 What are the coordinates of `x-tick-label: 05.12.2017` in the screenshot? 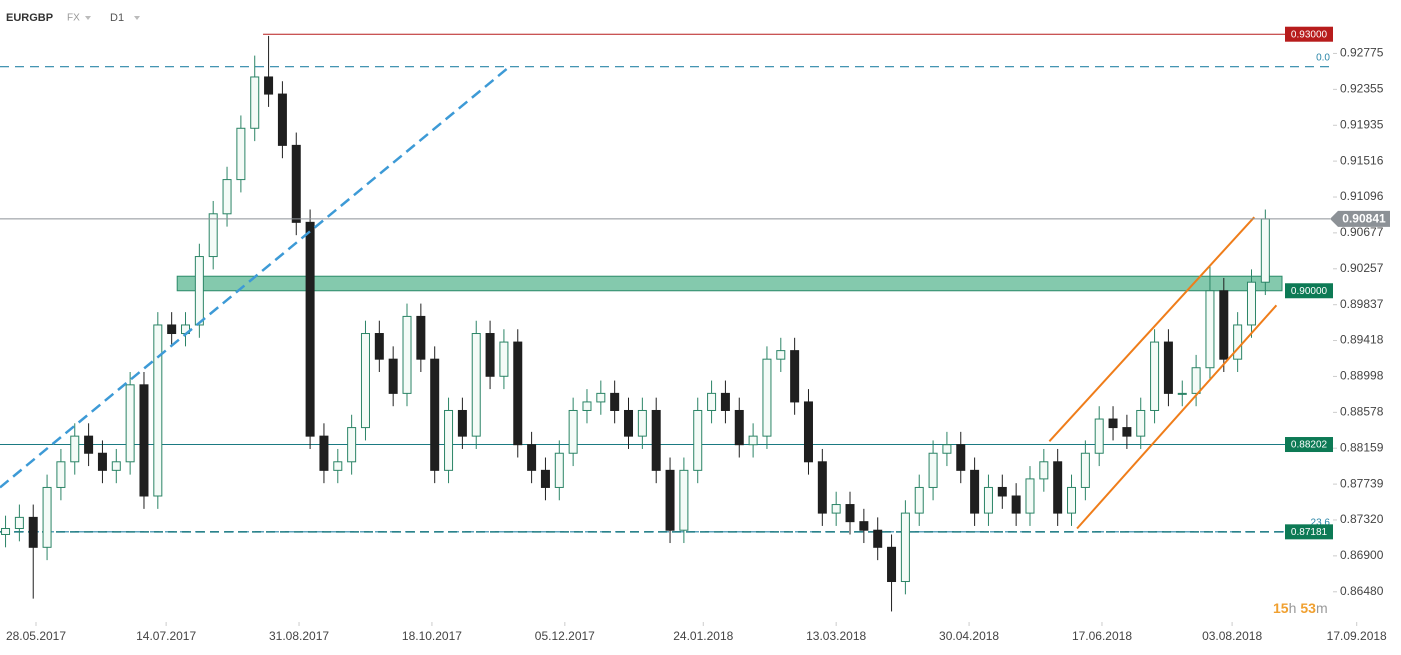 It's located at (565, 636).